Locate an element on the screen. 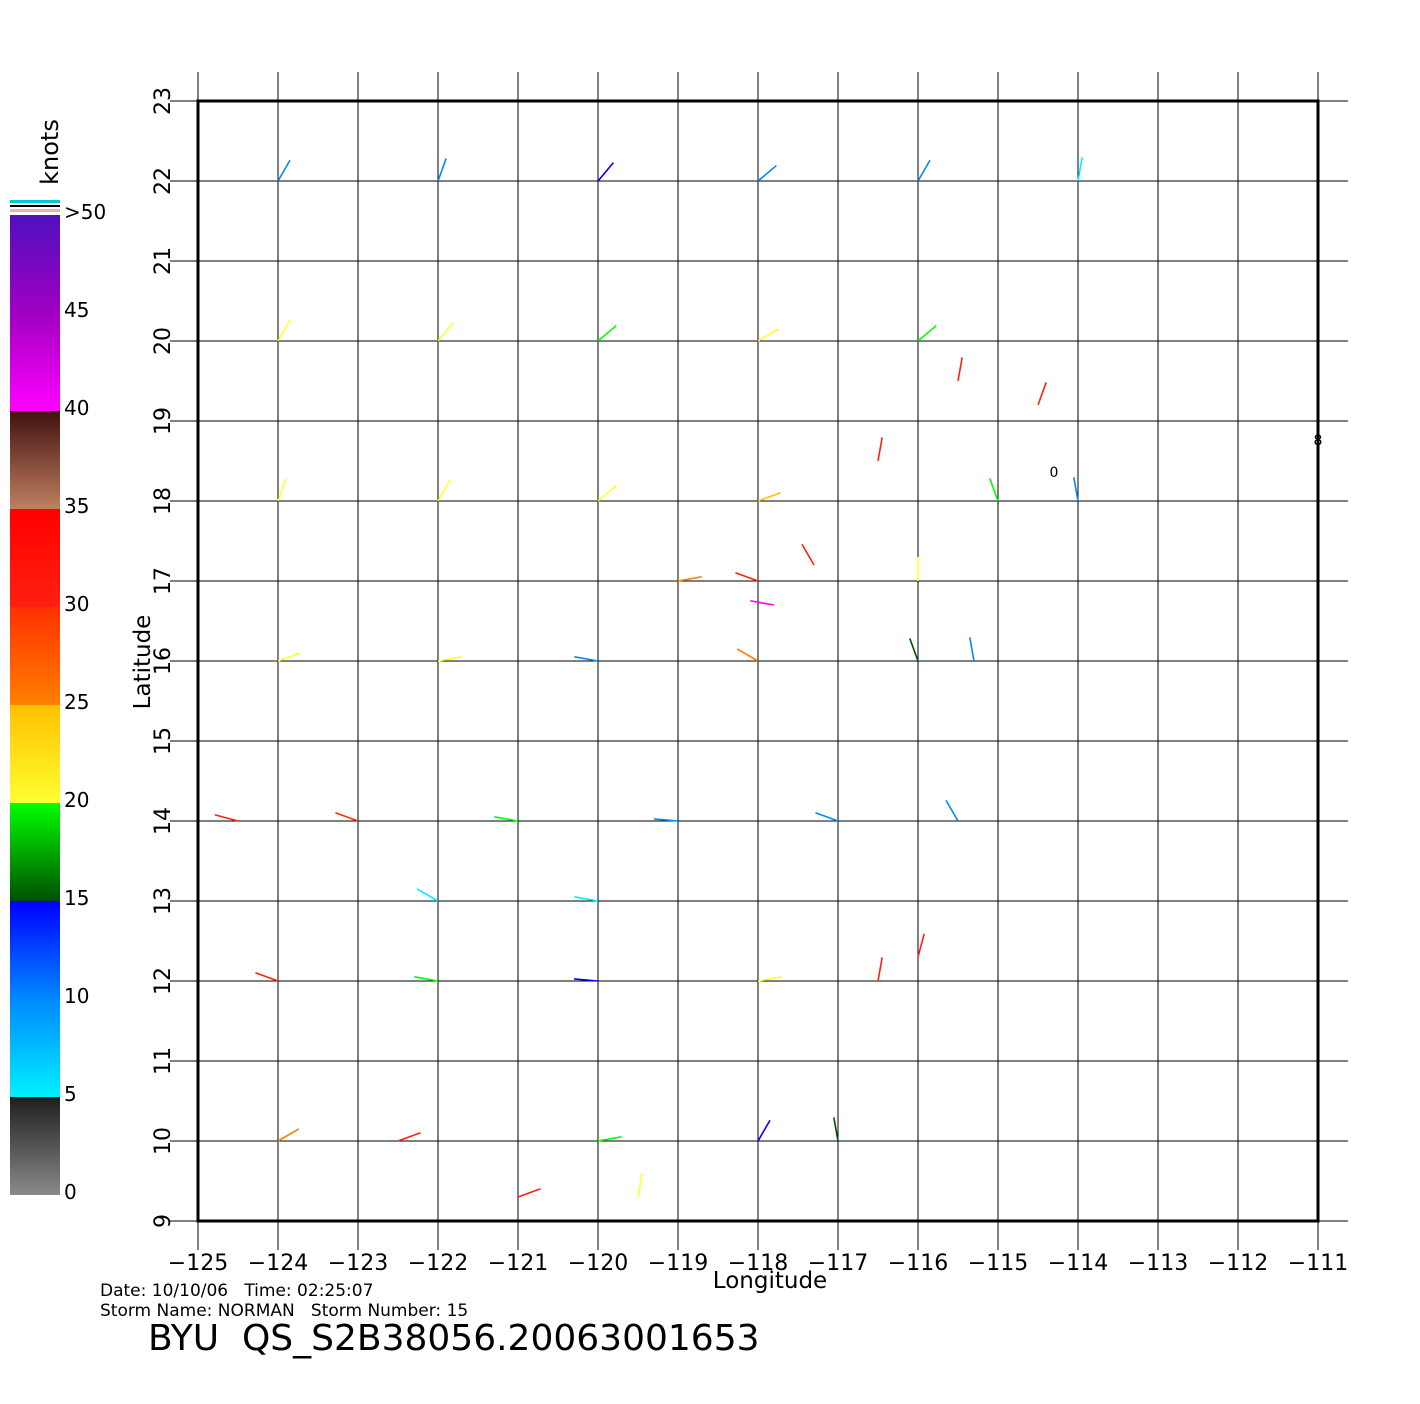 This screenshot has width=1420, height=1404. colorbar-tick-label: >50 is located at coordinates (85, 212).